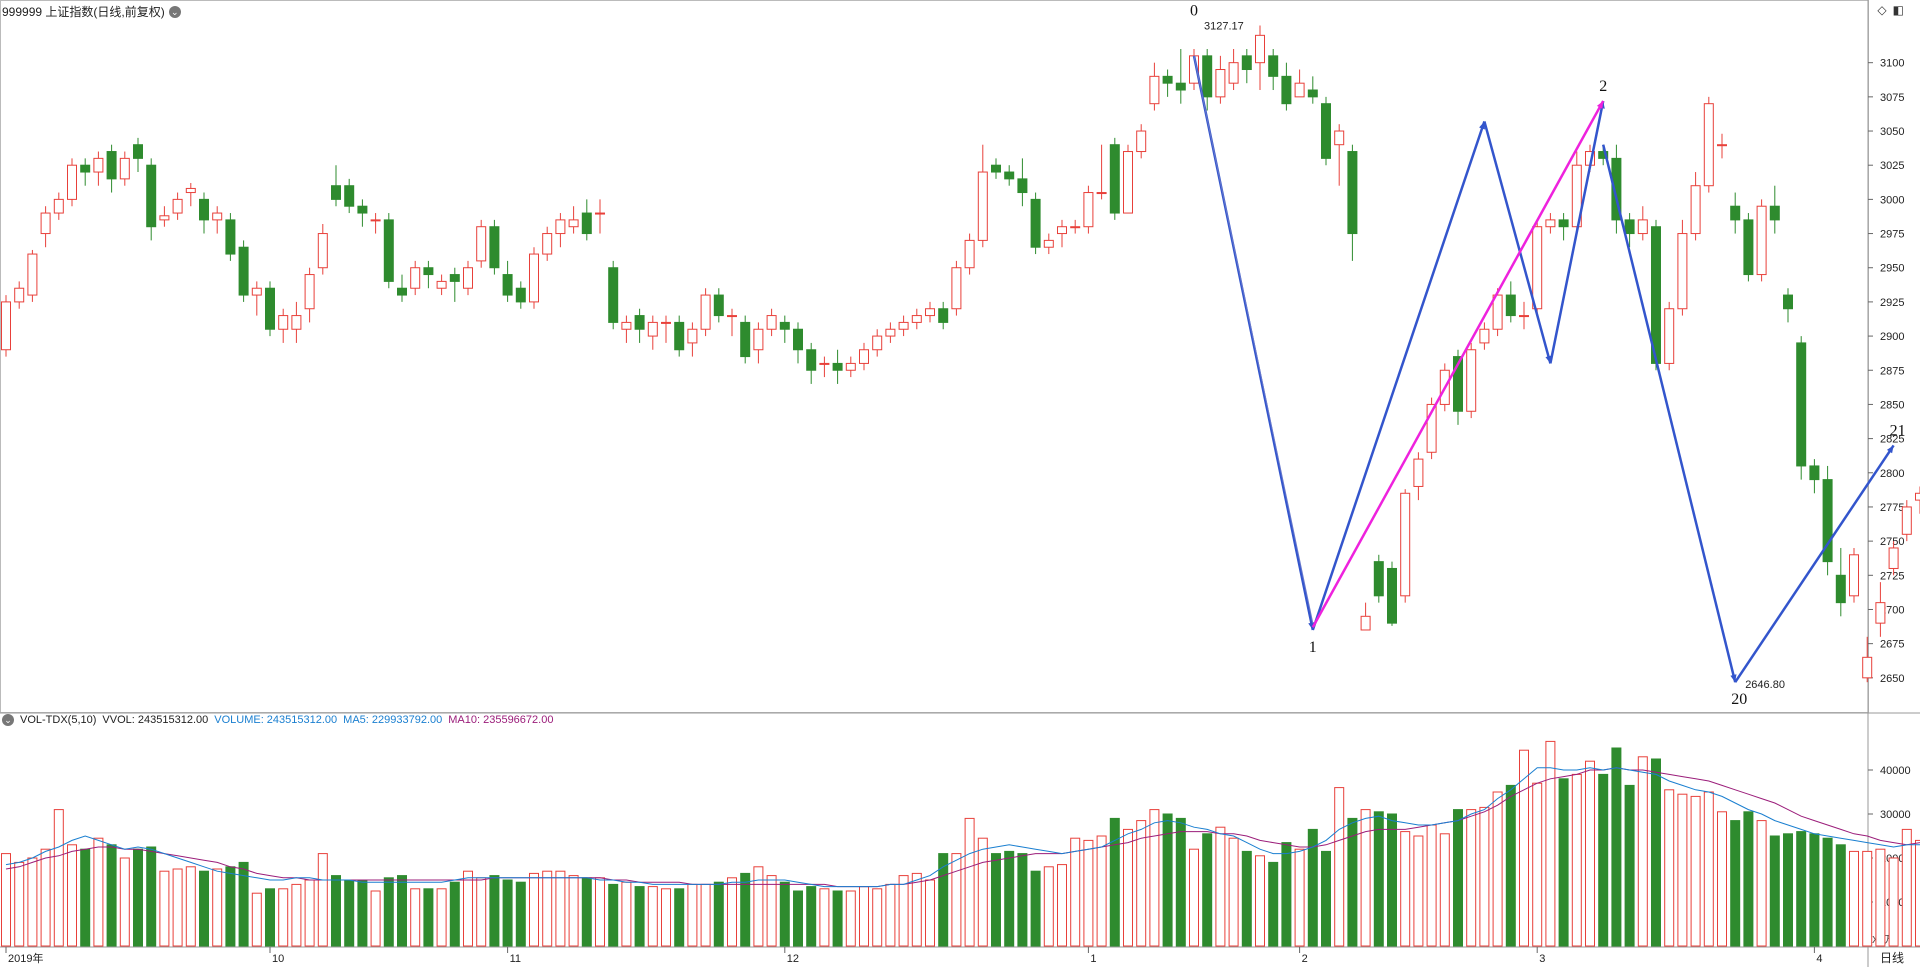 The width and height of the screenshot is (1920, 967). Describe the element at coordinates (515, 959) in the screenshot. I see `x-tick-label: 11` at that location.